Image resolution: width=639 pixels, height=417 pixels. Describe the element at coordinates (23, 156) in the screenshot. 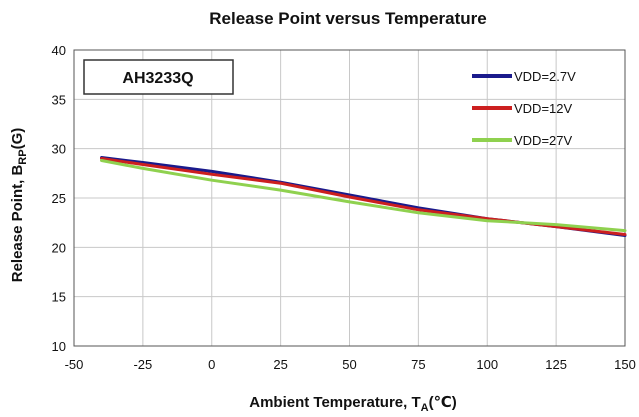

I see `y-axis-label-sub: RP` at that location.